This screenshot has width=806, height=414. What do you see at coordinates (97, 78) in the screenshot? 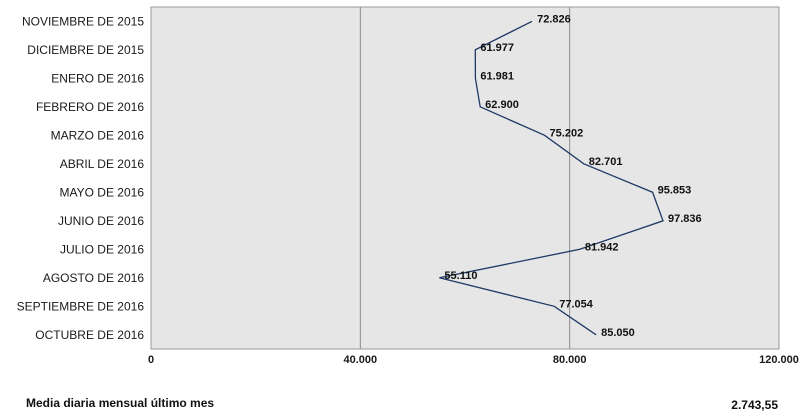
I see `category-label: ENERO DE 2016` at bounding box center [97, 78].